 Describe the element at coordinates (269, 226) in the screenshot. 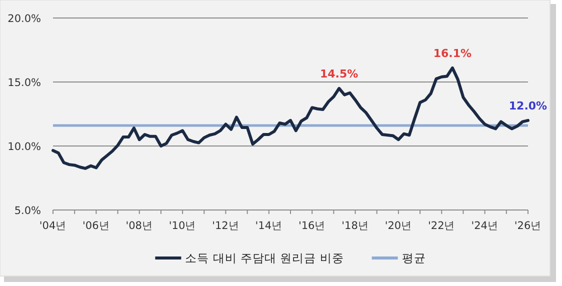

I see `x-tick-label: '14년` at that location.